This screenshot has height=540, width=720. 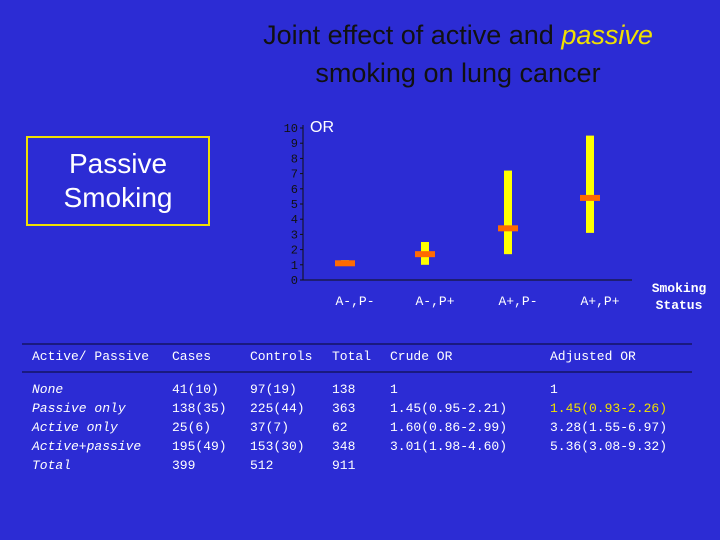 I want to click on table-cell: 3.28(1.55-6.97), so click(x=609, y=427).